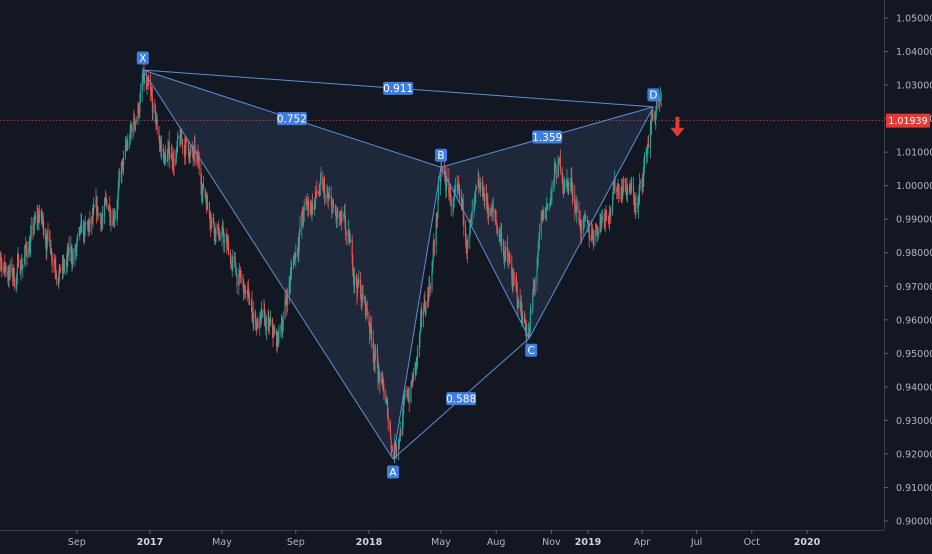 This screenshot has height=554, width=932. I want to click on ratio-label-ac: 0.588, so click(461, 398).